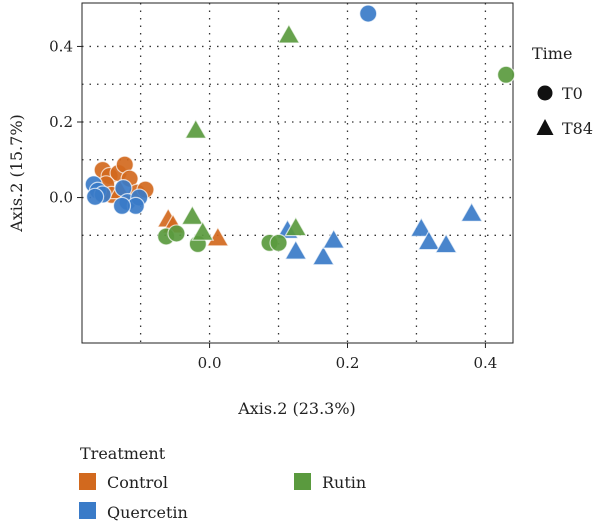 This screenshot has width=600, height=523. What do you see at coordinates (147, 512) in the screenshot?
I see `legend-quercetin-label: Quercetin` at bounding box center [147, 512].